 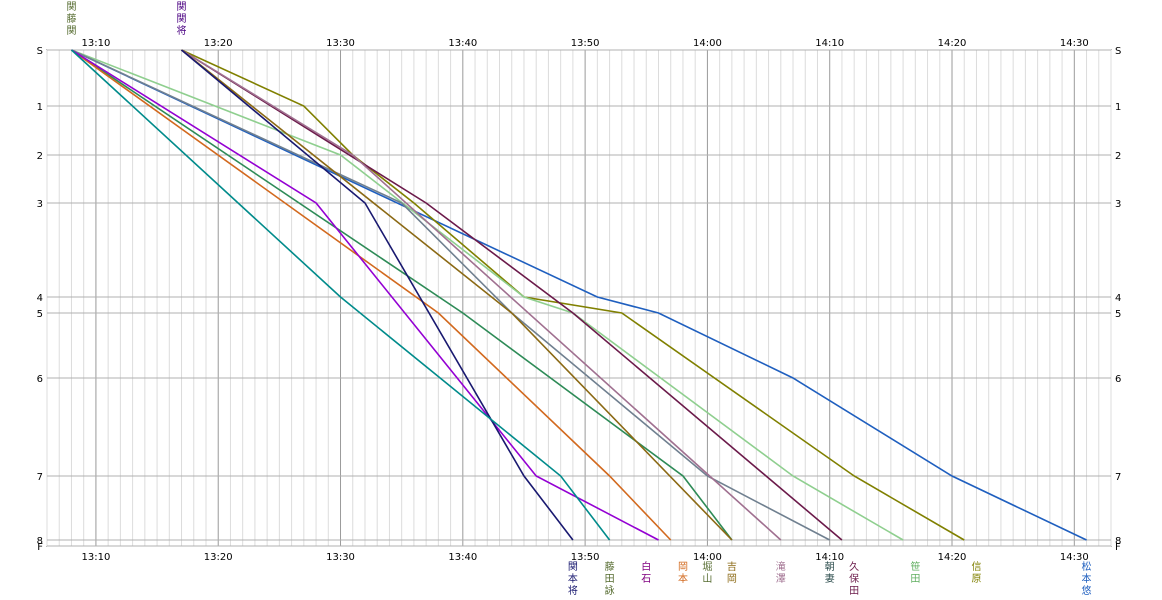 I want to click on finish-runner-label: 朝, so click(x=830, y=567).